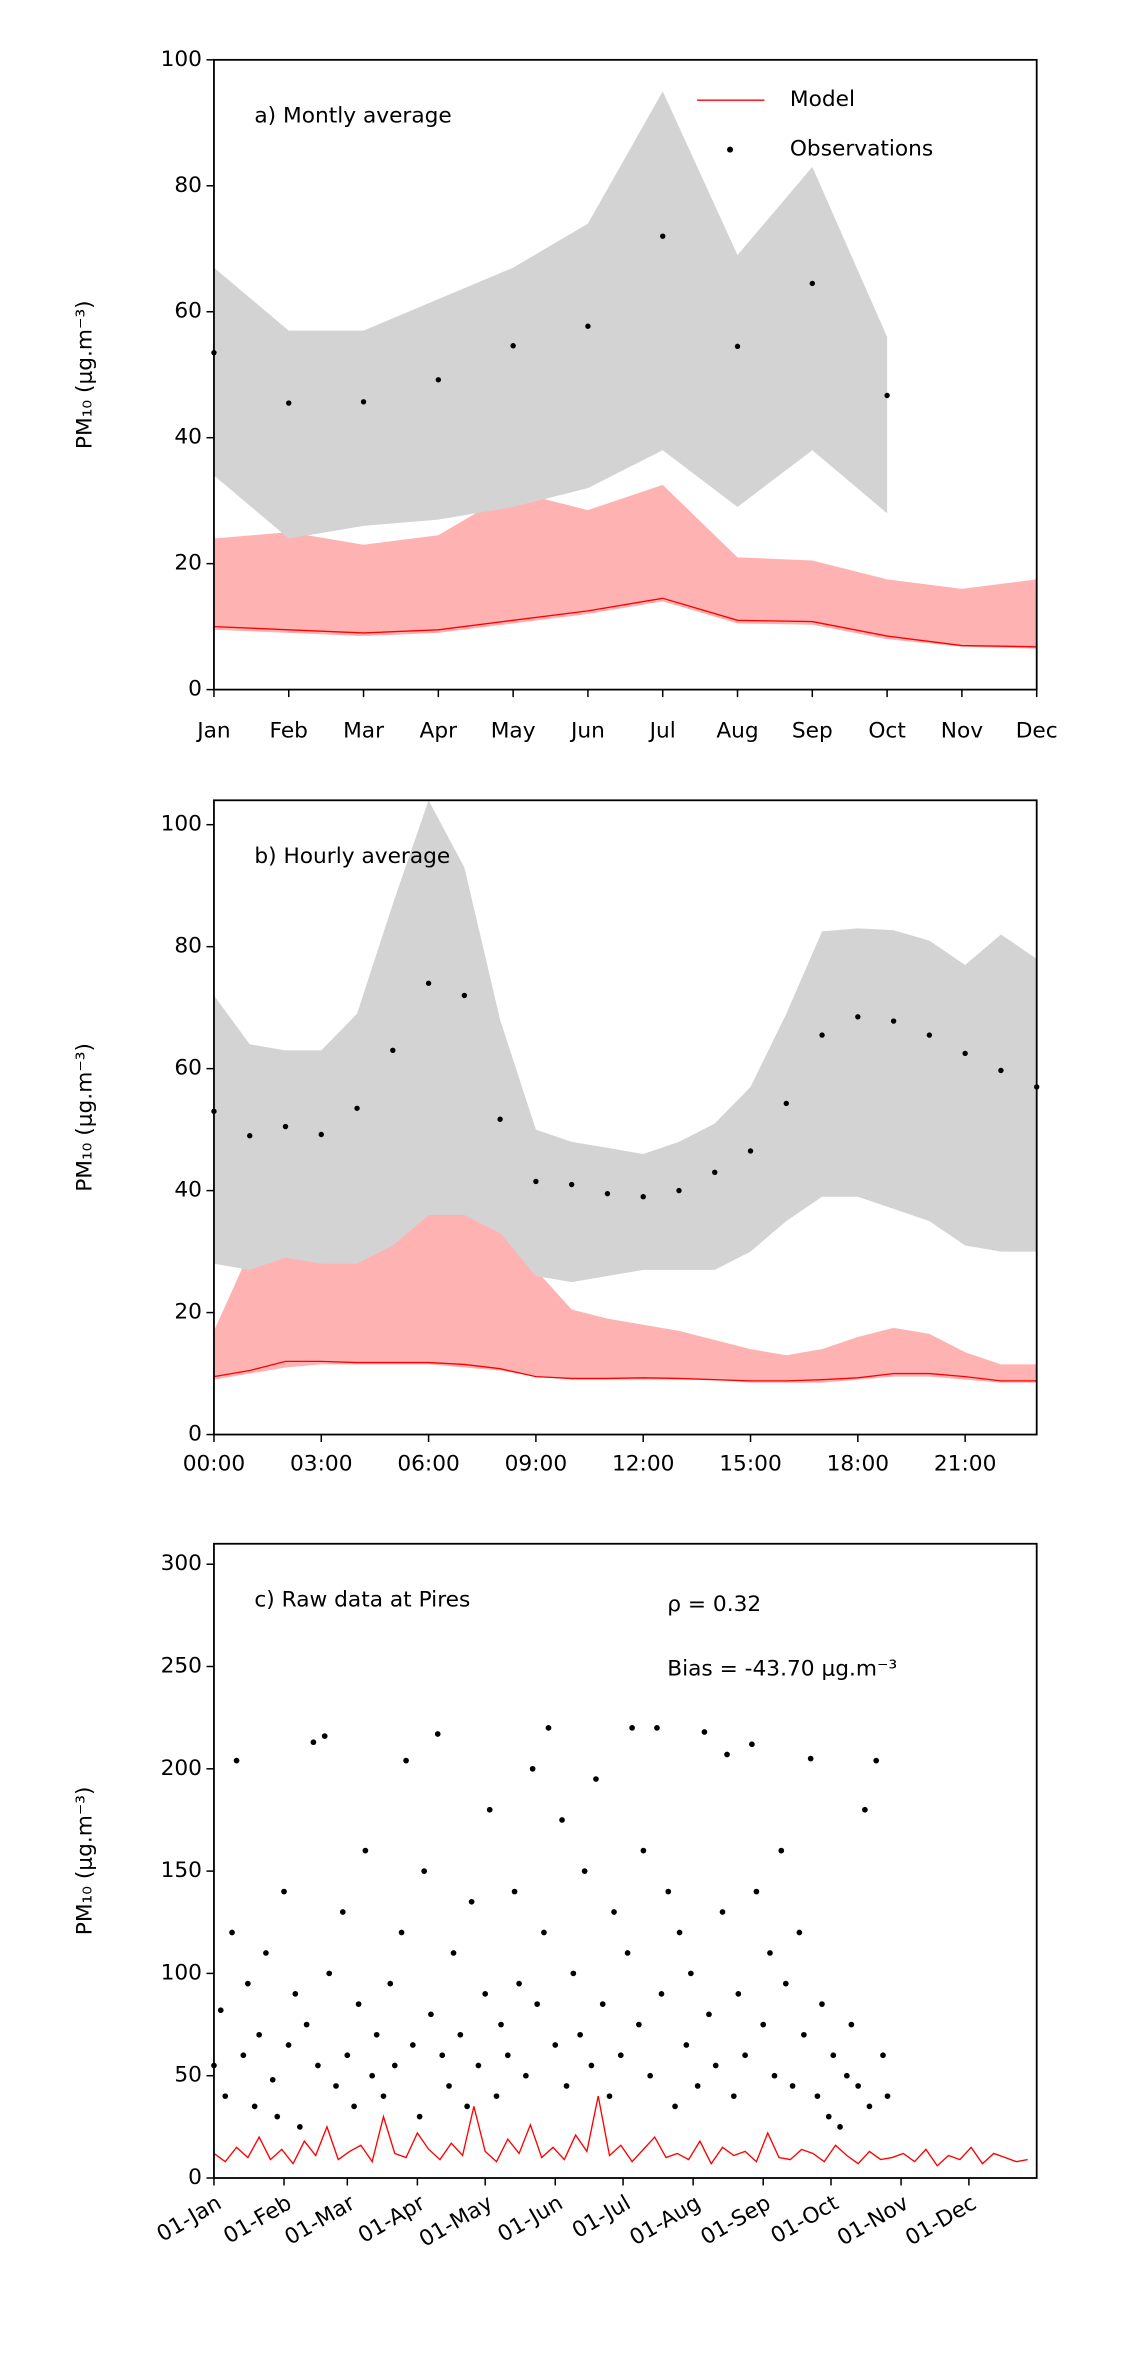 The width and height of the screenshot is (1122, 2362). What do you see at coordinates (965, 1463) in the screenshot?
I see `x-tick-label: 21:00` at bounding box center [965, 1463].